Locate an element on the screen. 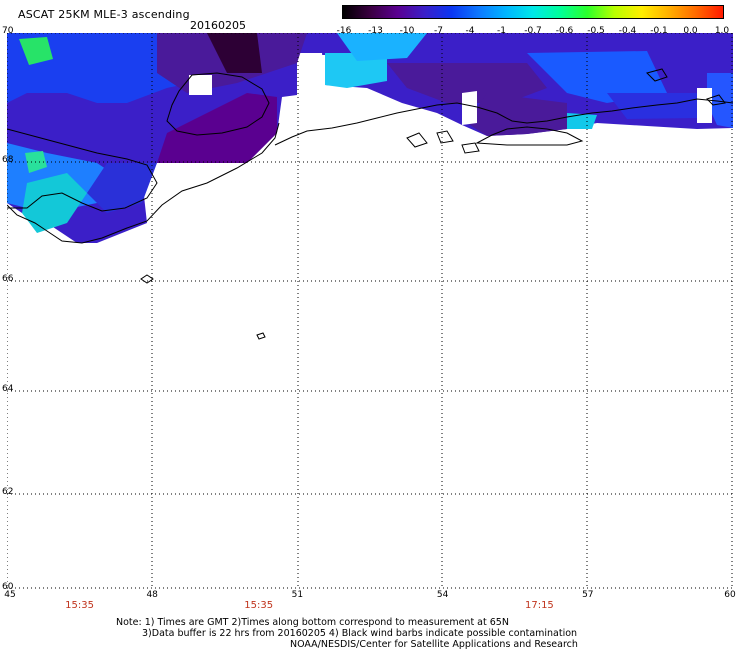 Image resolution: width=740 pixels, height=650 pixels. colorbar is located at coordinates (533, 12).